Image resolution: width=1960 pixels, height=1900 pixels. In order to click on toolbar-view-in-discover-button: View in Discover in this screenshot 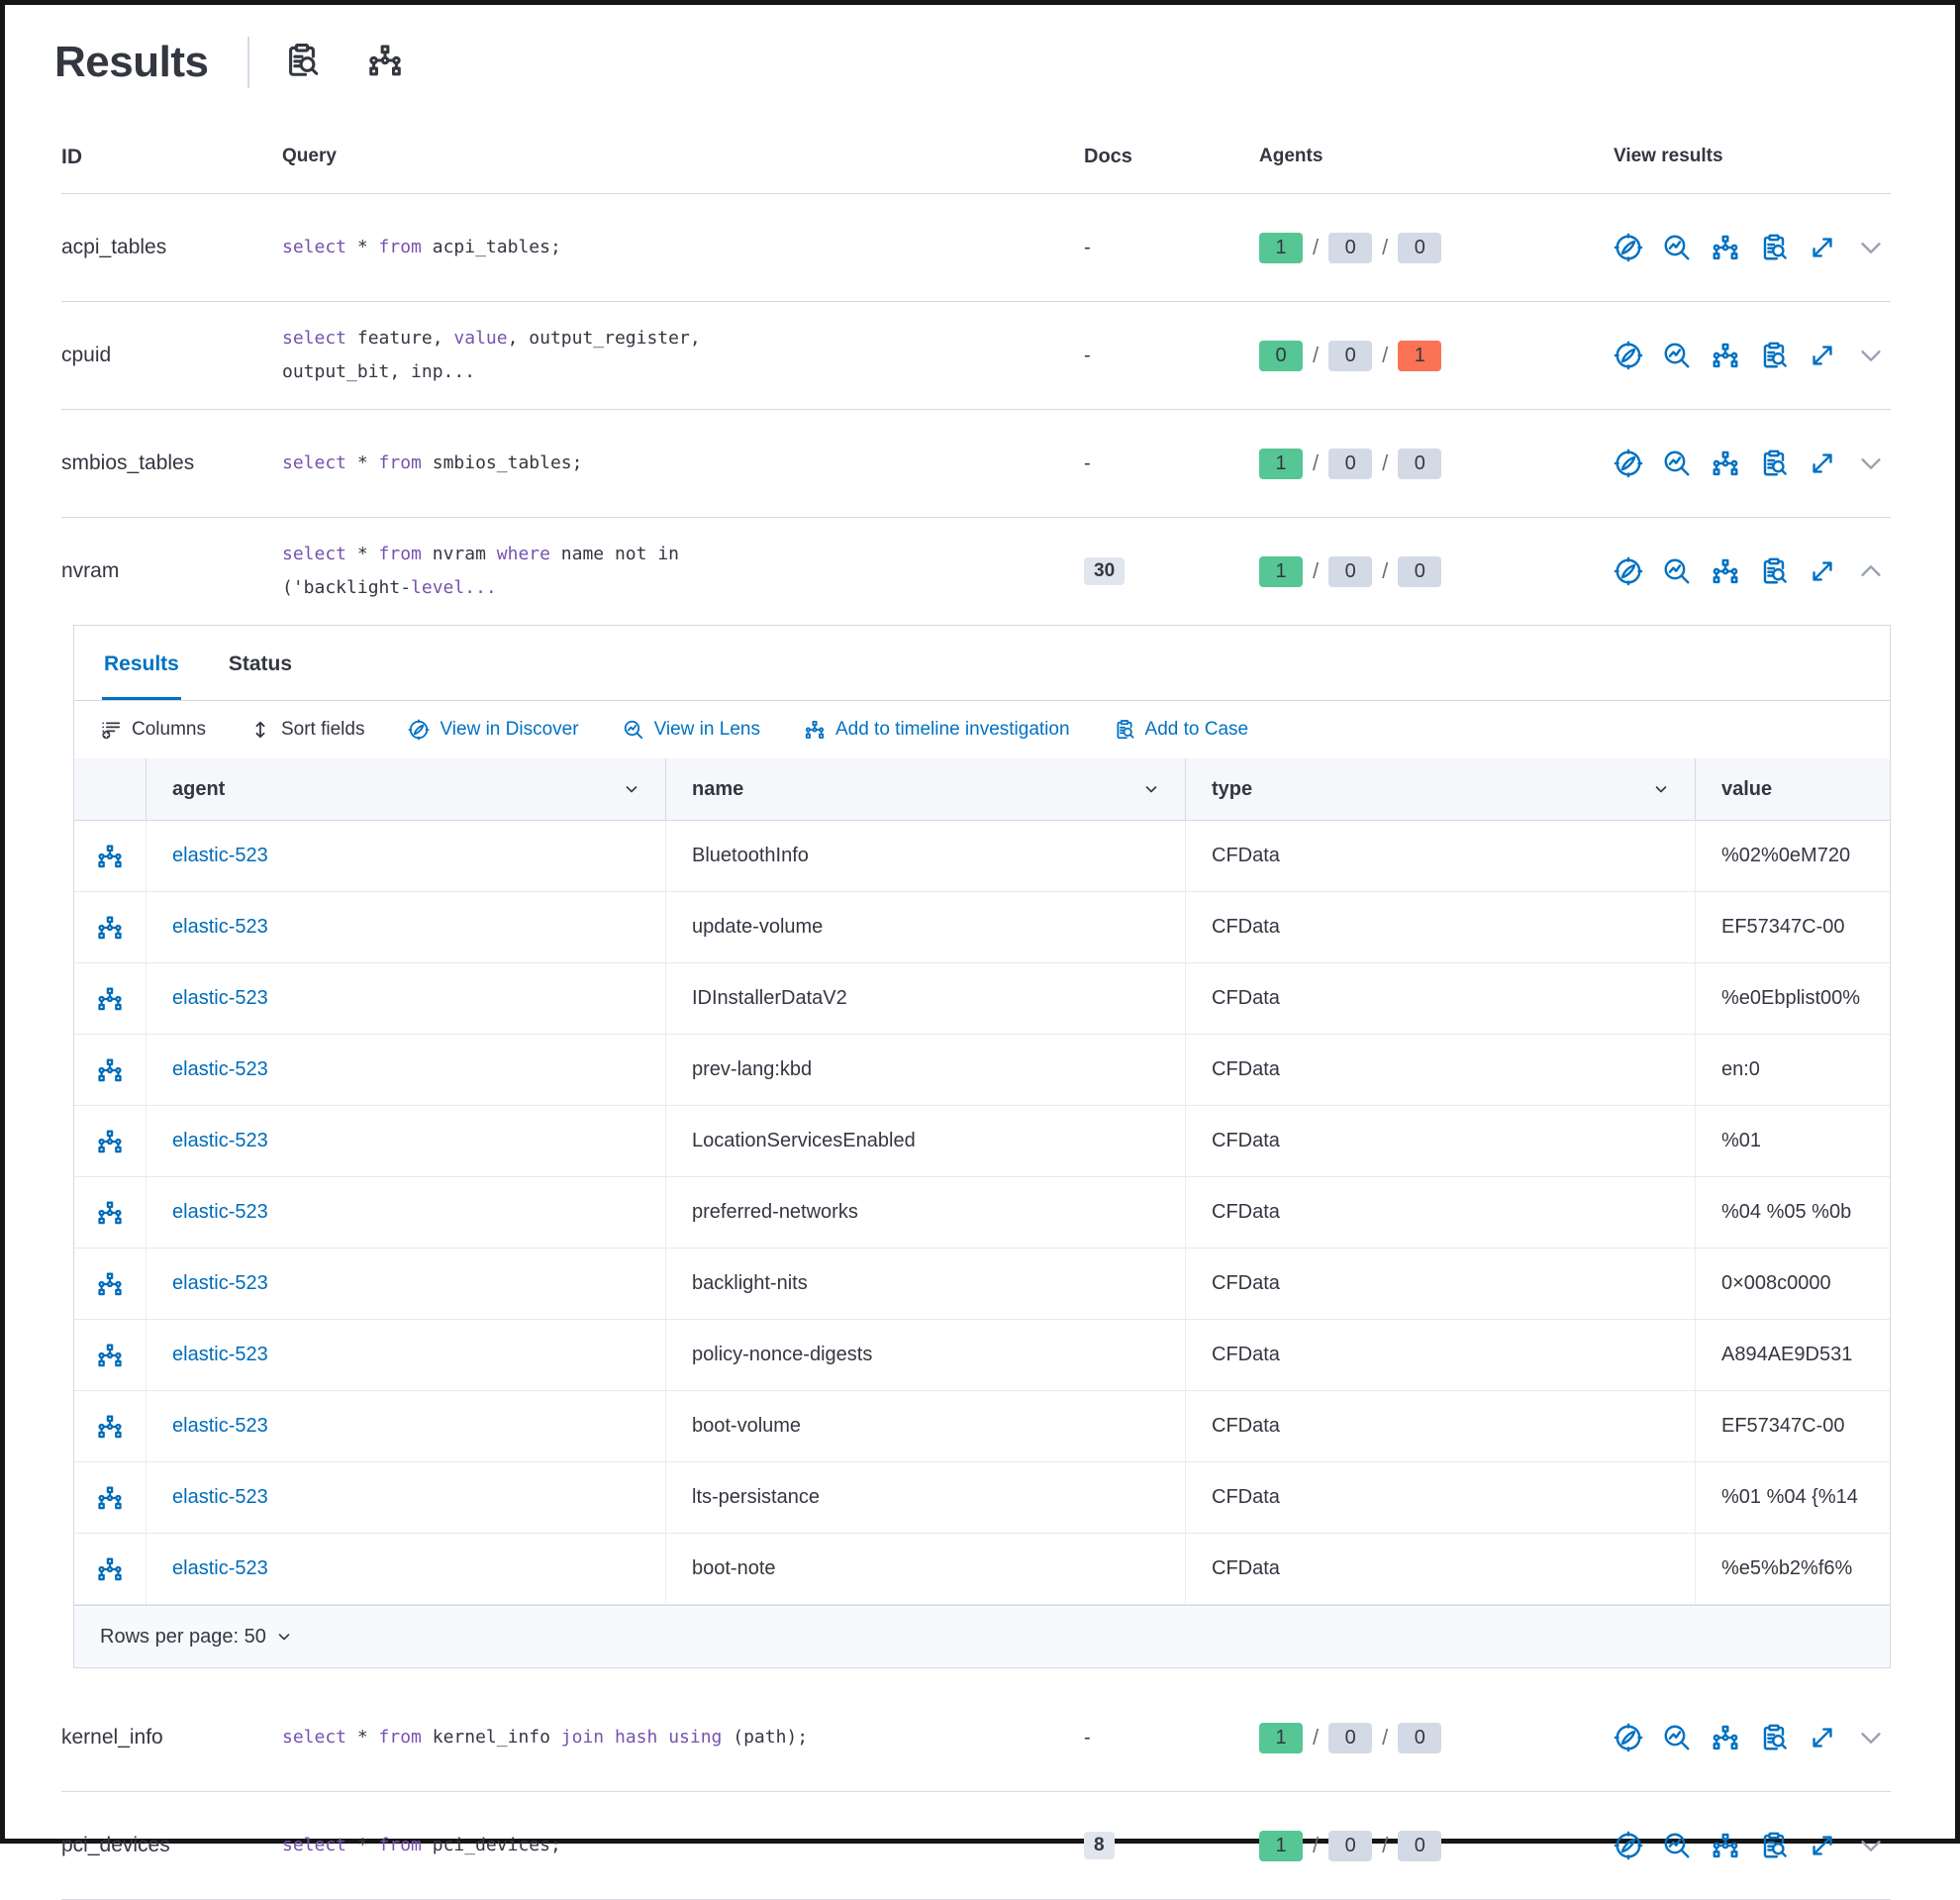, I will do `click(493, 730)`.